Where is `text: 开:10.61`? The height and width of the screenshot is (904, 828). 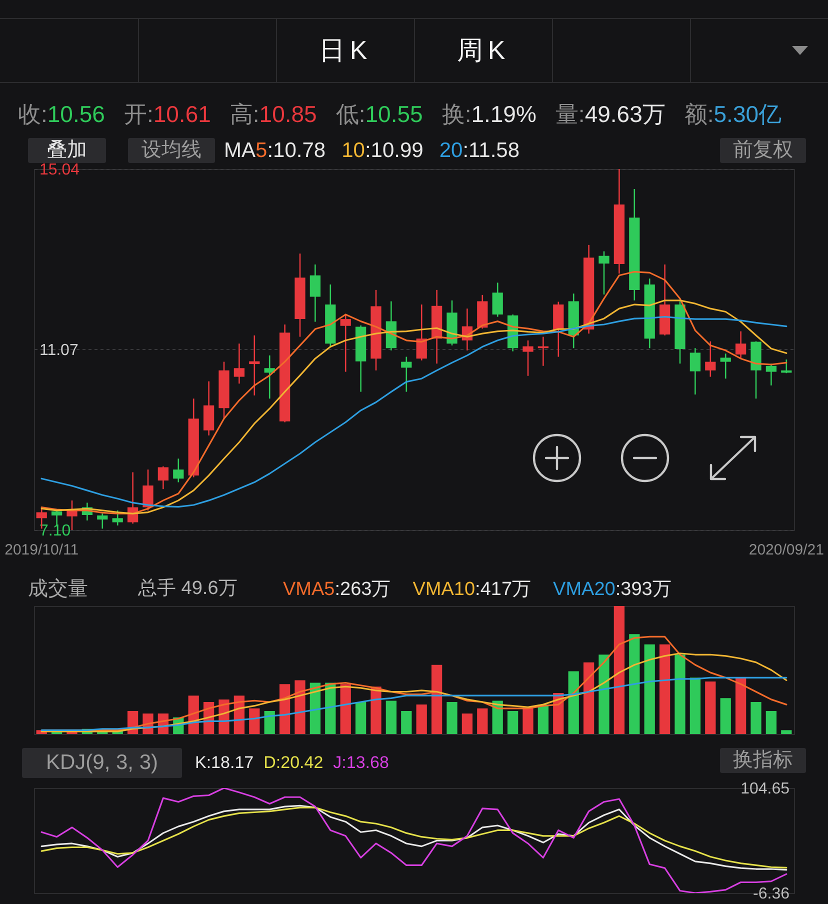
text: 开:10.61 is located at coordinates (167, 113).